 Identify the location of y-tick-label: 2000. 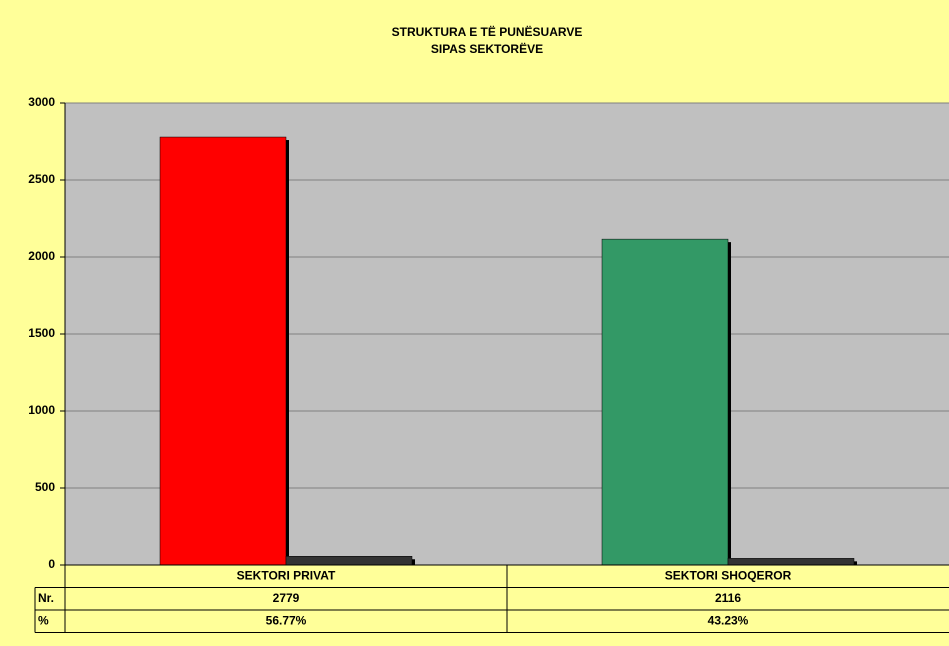
(41, 256).